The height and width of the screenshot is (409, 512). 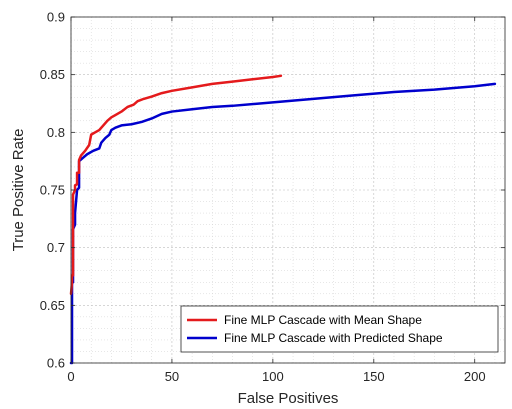 I want to click on y-tick-label: 0.85, so click(x=52, y=74).